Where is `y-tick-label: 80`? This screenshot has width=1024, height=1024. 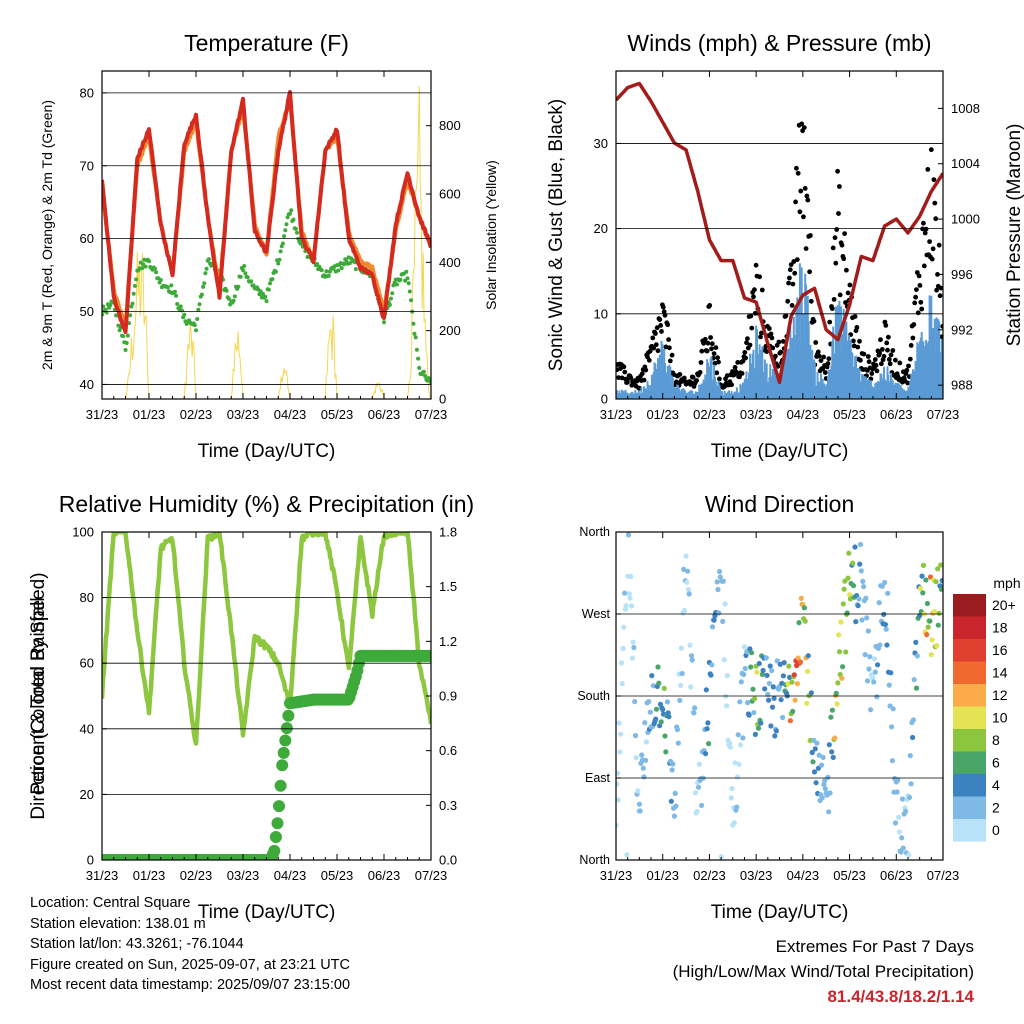
y-tick-label: 80 is located at coordinates (87, 92).